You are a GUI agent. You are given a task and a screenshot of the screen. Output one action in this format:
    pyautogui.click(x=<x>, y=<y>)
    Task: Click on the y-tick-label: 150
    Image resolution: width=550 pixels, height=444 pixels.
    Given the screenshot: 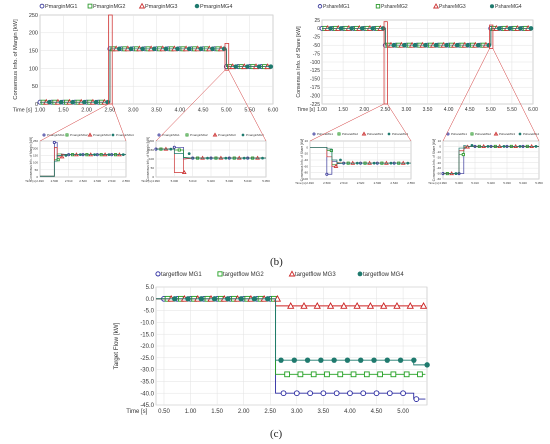 What is the action you would take?
    pyautogui.click(x=35, y=155)
    